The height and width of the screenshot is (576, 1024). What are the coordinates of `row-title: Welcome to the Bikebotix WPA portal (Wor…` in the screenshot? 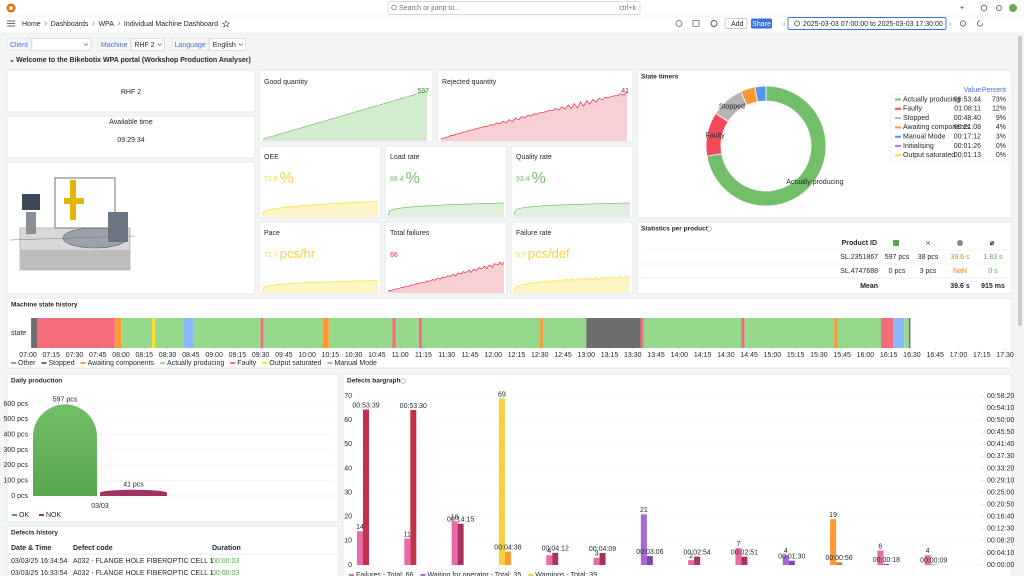 It's located at (133, 60).